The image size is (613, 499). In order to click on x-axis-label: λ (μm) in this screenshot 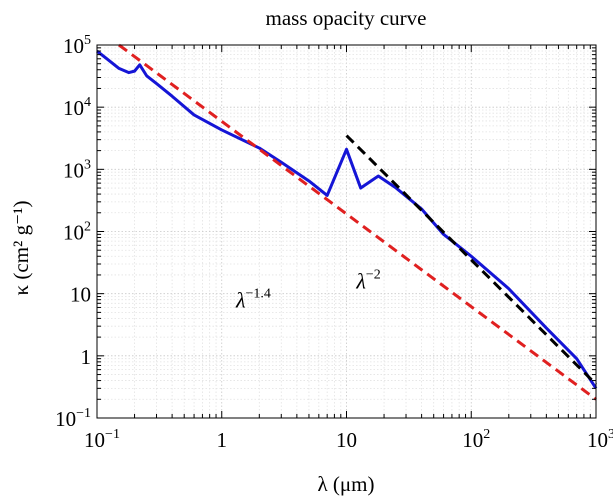, I will do `click(345, 484)`.